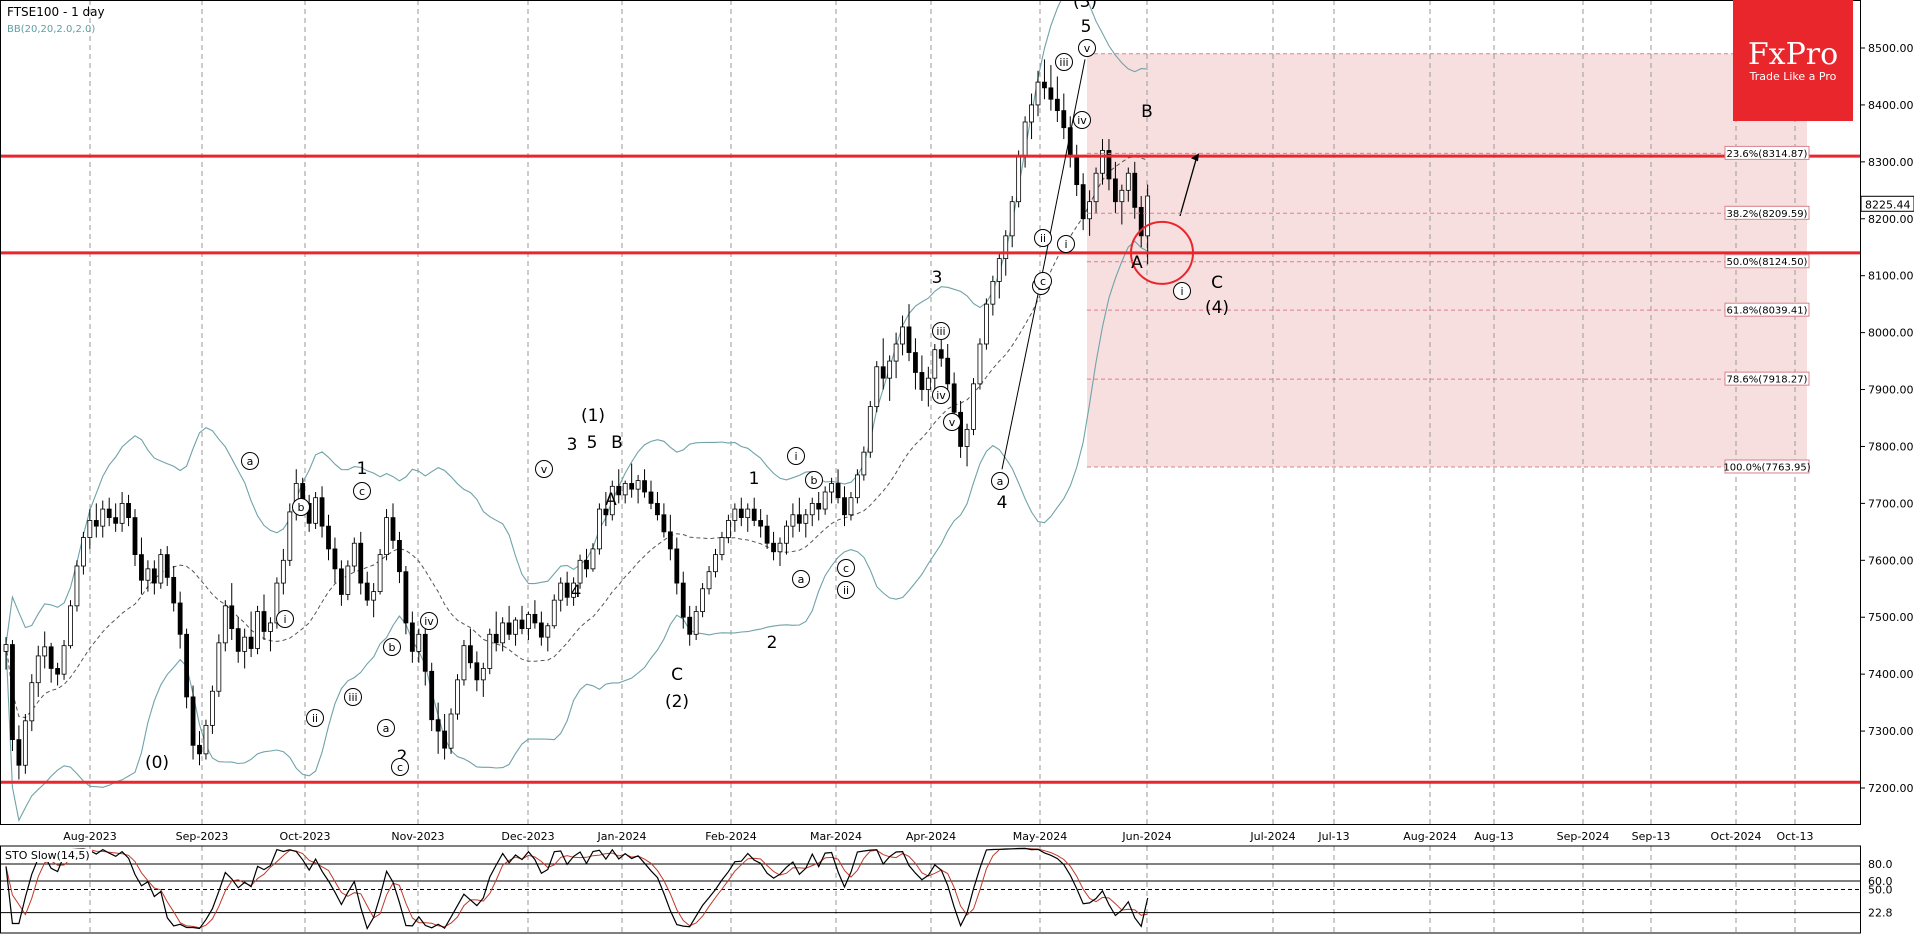 This screenshot has width=1914, height=938. Describe the element at coordinates (1891, 788) in the screenshot. I see `y-tick-label: 7200.00` at that location.